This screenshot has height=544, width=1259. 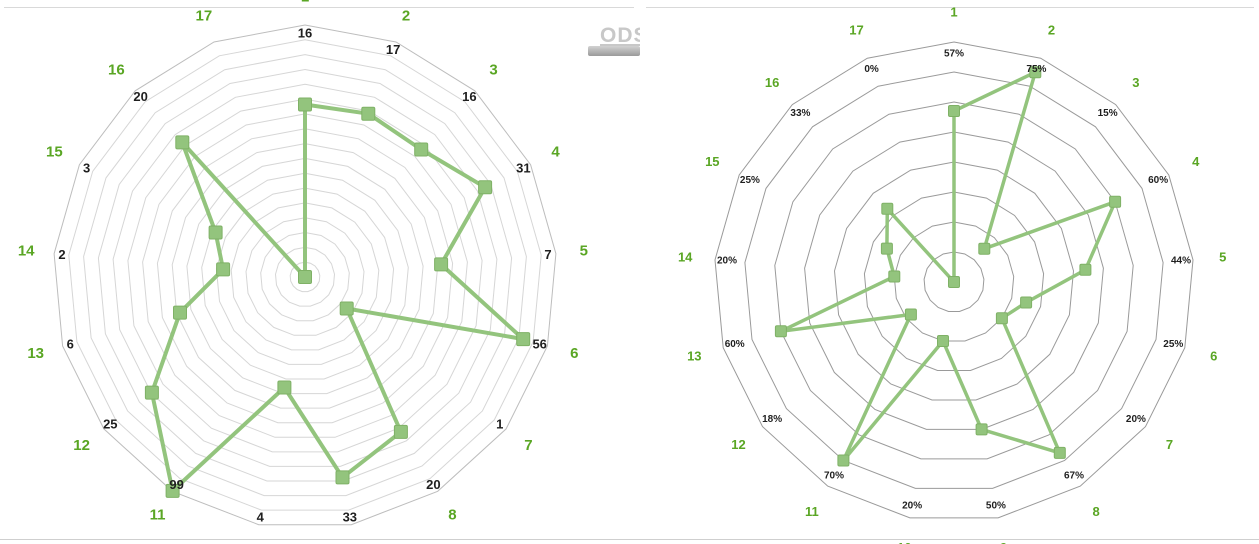 I want to click on value-label: 6, so click(x=70, y=343).